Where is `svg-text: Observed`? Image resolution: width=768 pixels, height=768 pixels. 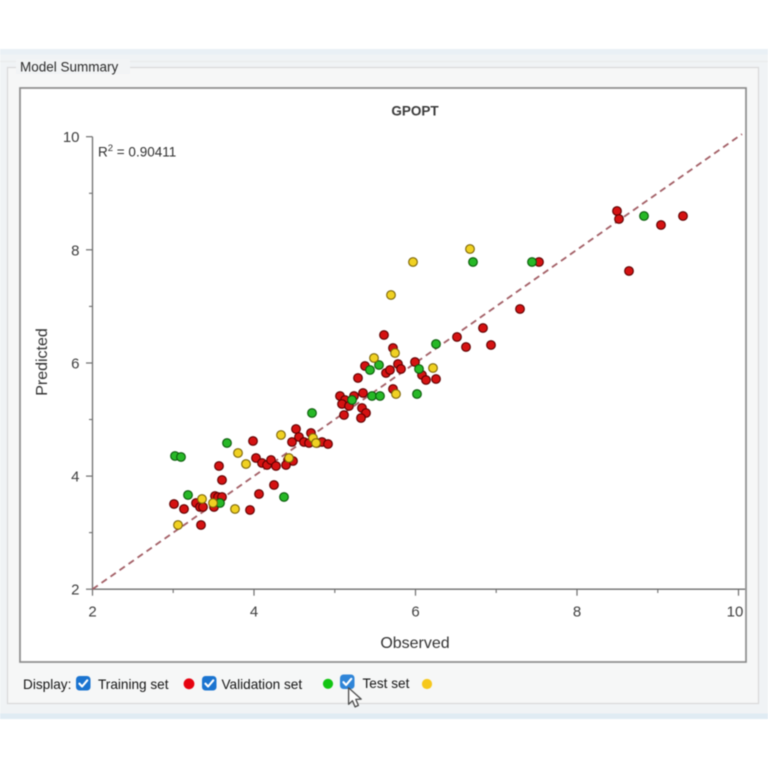
svg-text: Observed is located at coordinates (414, 643).